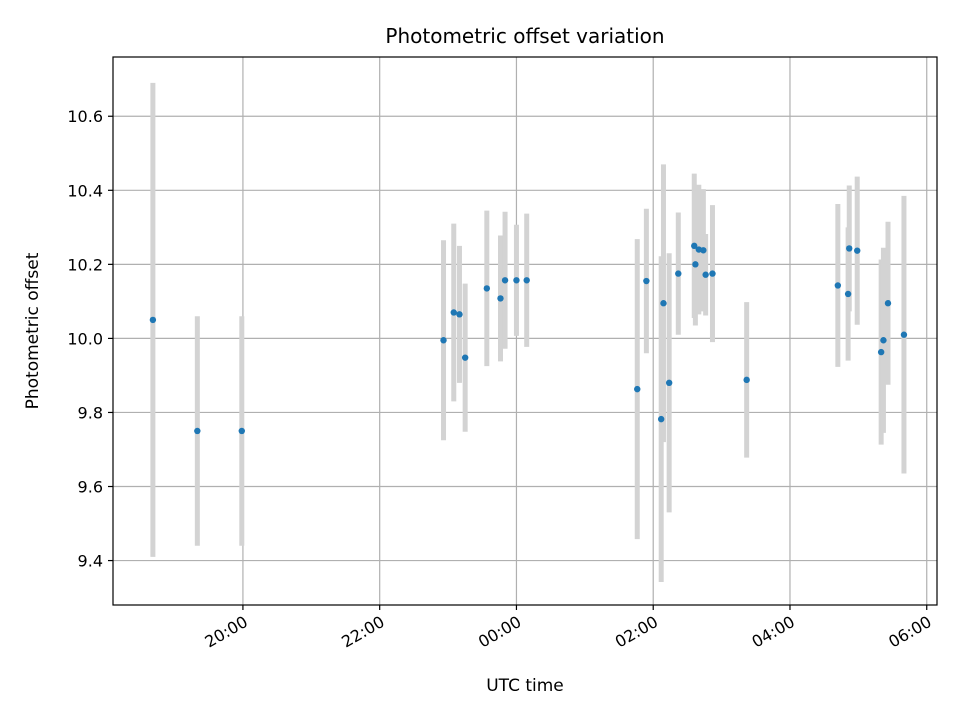 The width and height of the screenshot is (960, 720). Describe the element at coordinates (85, 264) in the screenshot. I see `y-tick-label: 10.2` at that location.